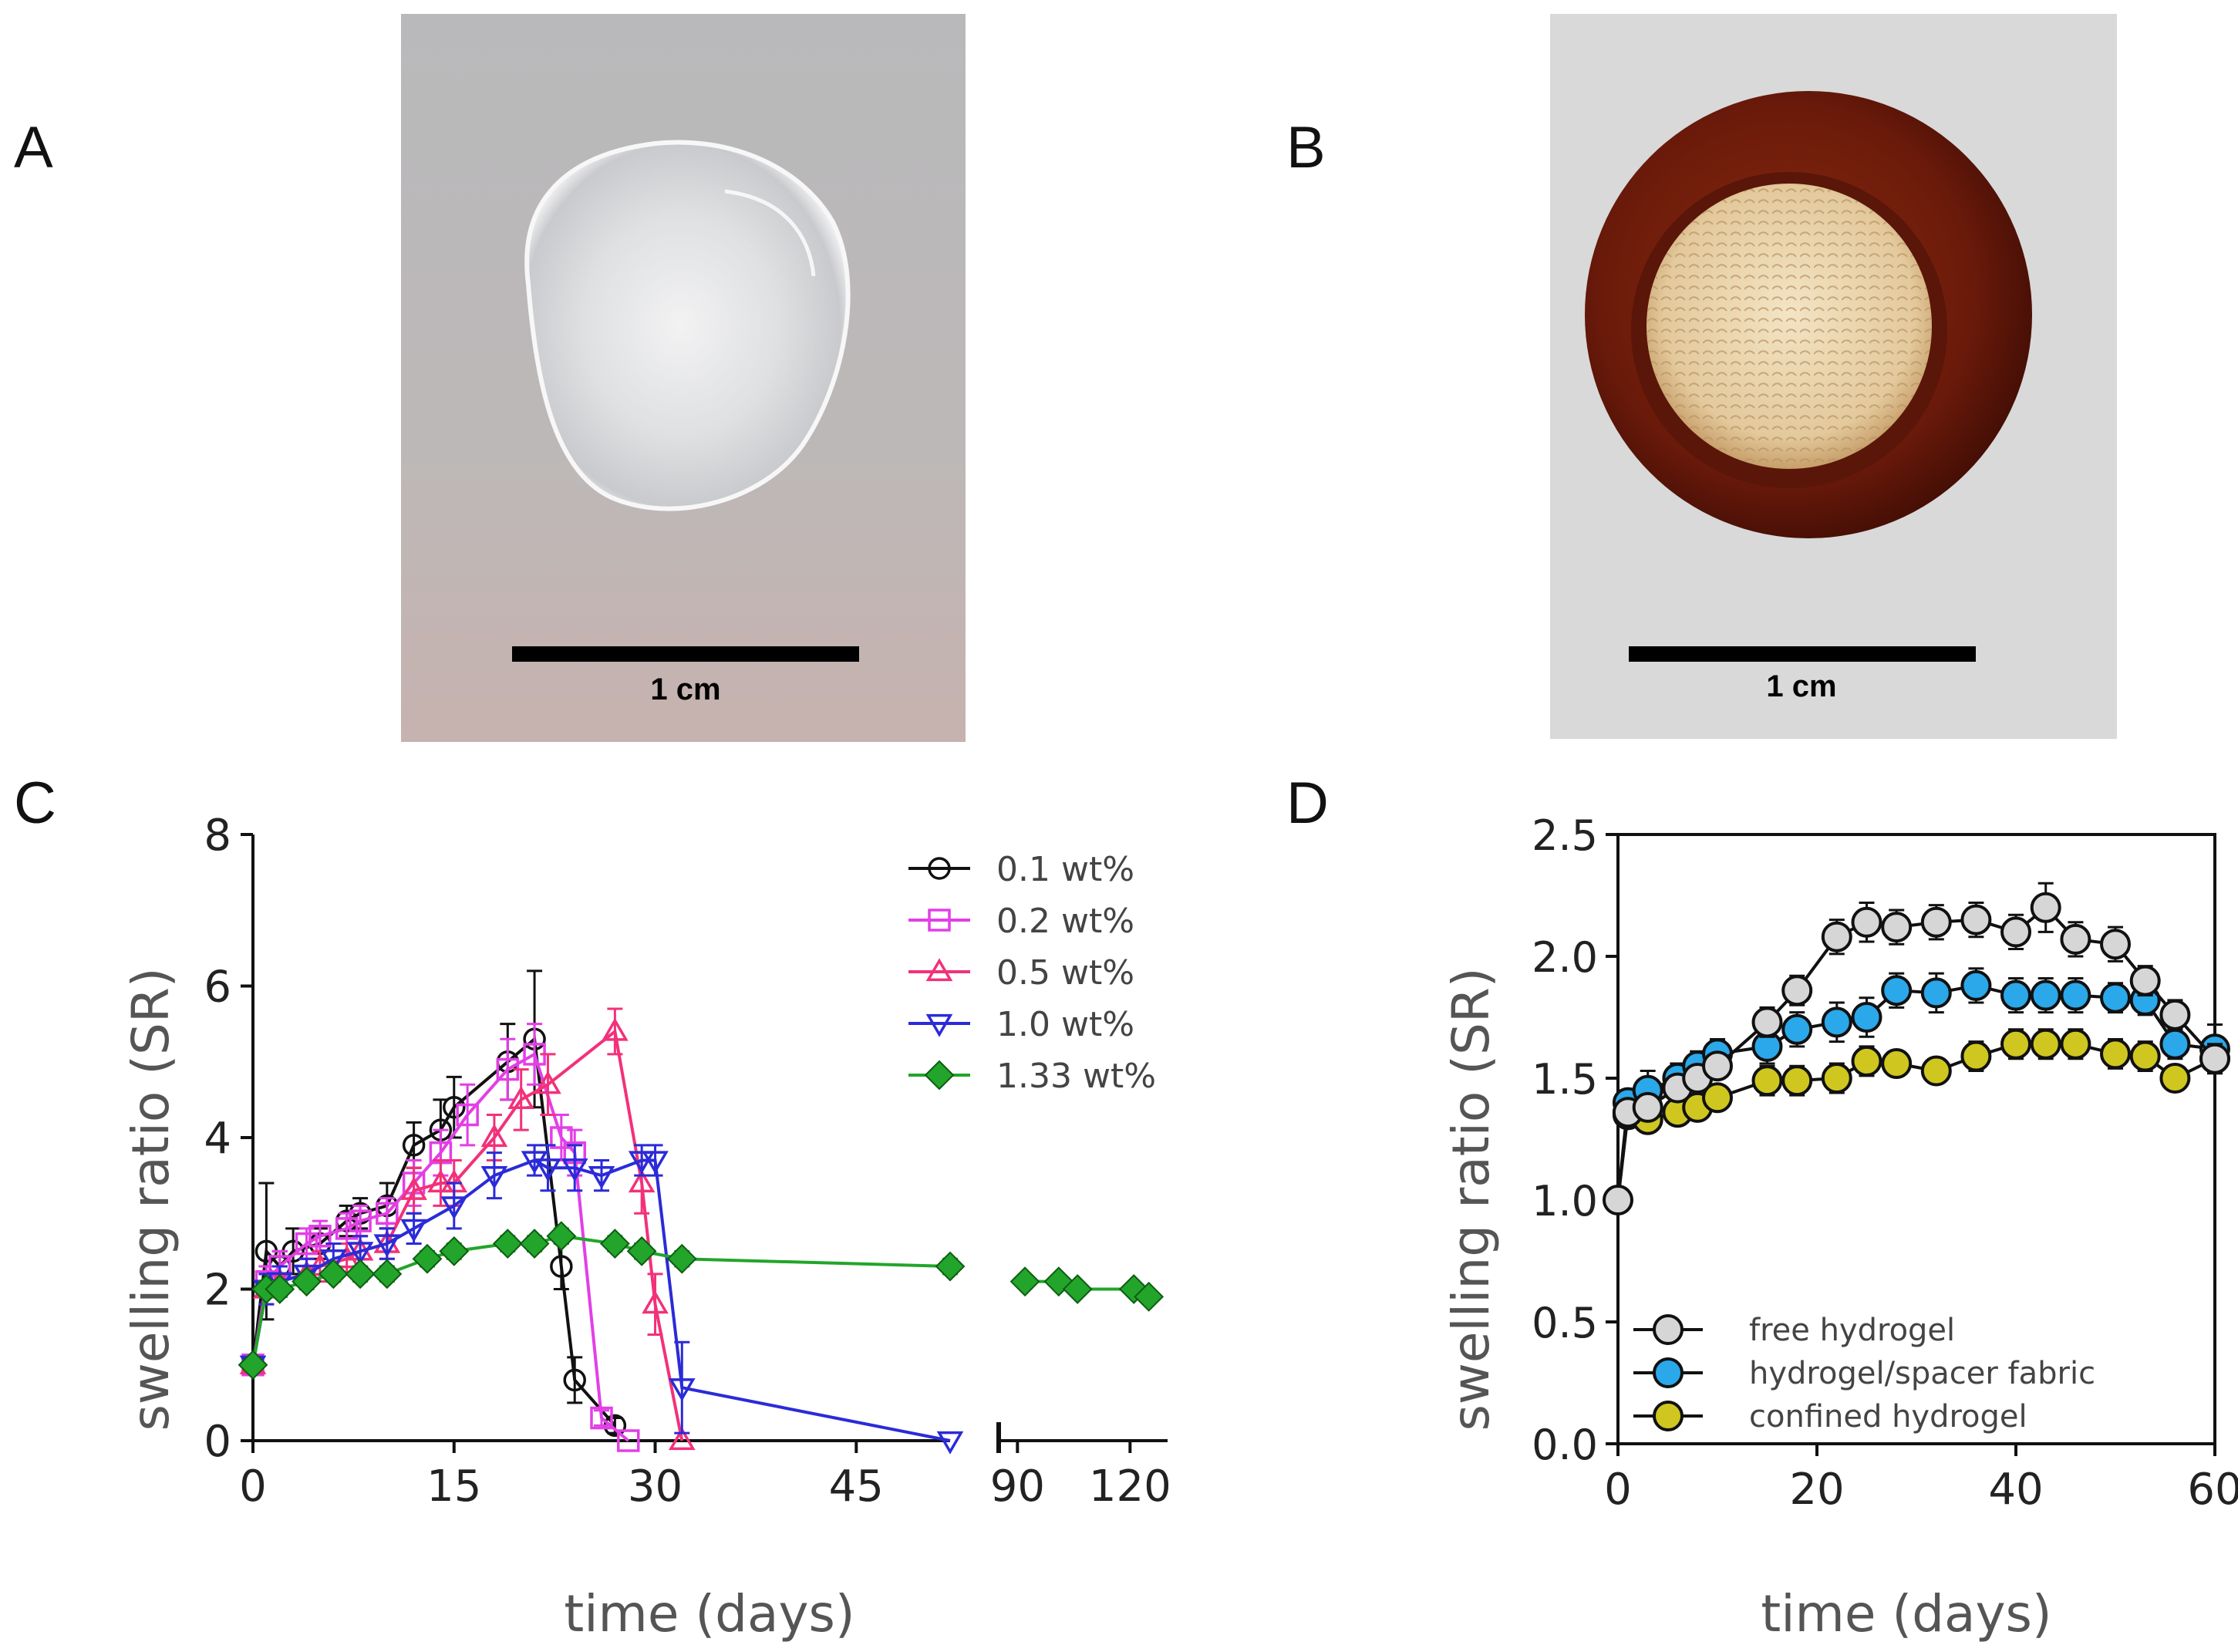 Image resolution: width=2238 pixels, height=1652 pixels. Describe the element at coordinates (1803, 654) in the screenshot. I see `scale-bar-b` at that location.